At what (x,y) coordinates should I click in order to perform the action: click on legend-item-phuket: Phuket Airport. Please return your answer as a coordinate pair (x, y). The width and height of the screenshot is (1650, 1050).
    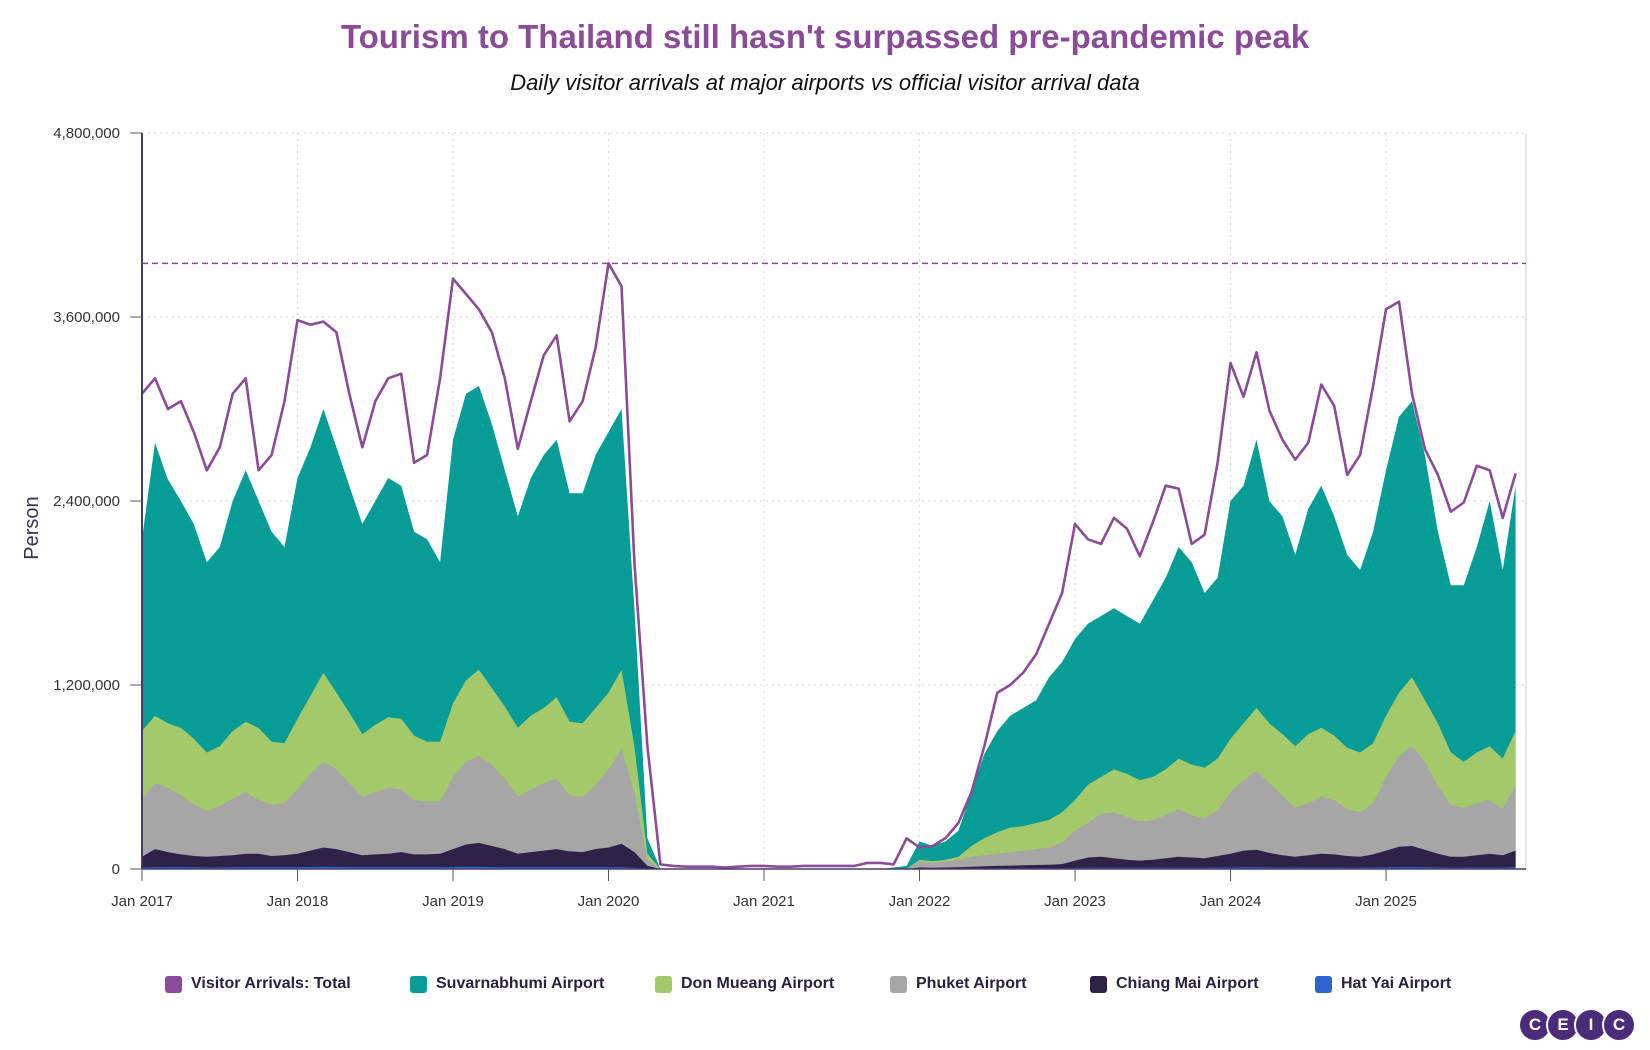
    Looking at the image, I should click on (958, 984).